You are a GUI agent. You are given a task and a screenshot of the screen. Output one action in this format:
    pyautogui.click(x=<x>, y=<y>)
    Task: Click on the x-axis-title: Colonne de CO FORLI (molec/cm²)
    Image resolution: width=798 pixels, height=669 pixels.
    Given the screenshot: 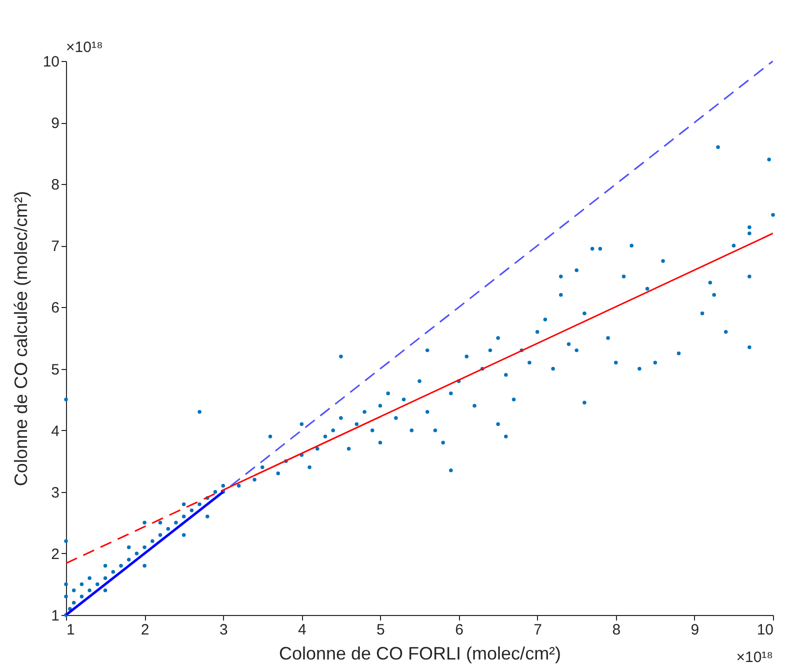 What is the action you would take?
    pyautogui.click(x=420, y=654)
    